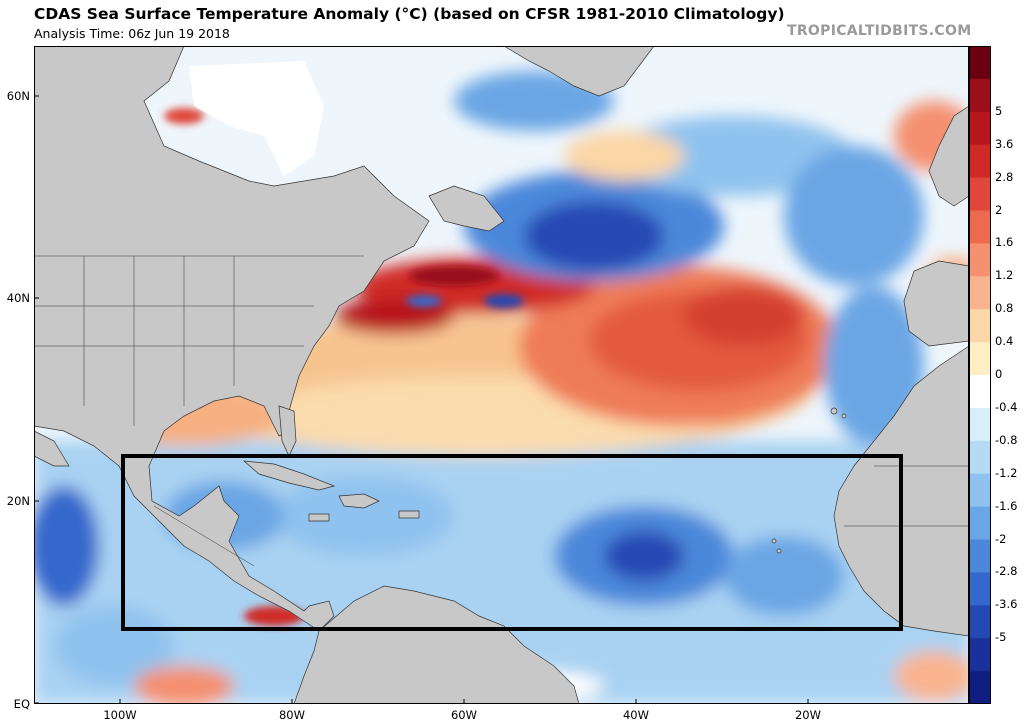 Image resolution: width=1024 pixels, height=724 pixels. I want to click on europe, so click(936, 303).